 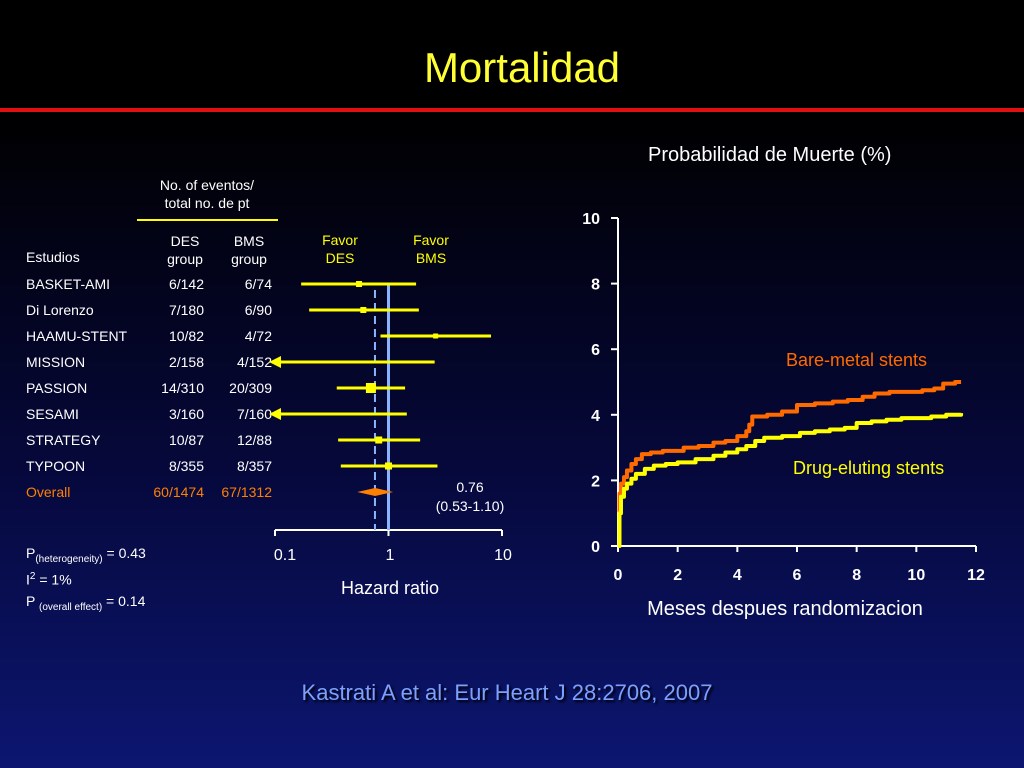 What do you see at coordinates (182, 388) in the screenshot?
I see `des-events: 14/310` at bounding box center [182, 388].